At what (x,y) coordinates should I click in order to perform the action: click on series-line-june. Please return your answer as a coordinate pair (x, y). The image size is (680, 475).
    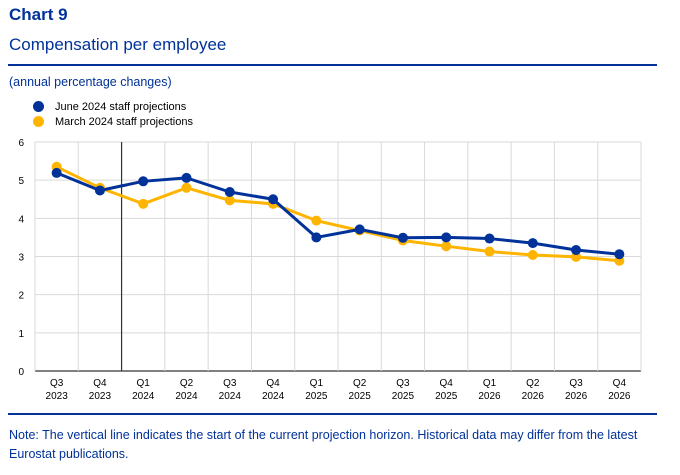
    Looking at the image, I should click on (338, 213).